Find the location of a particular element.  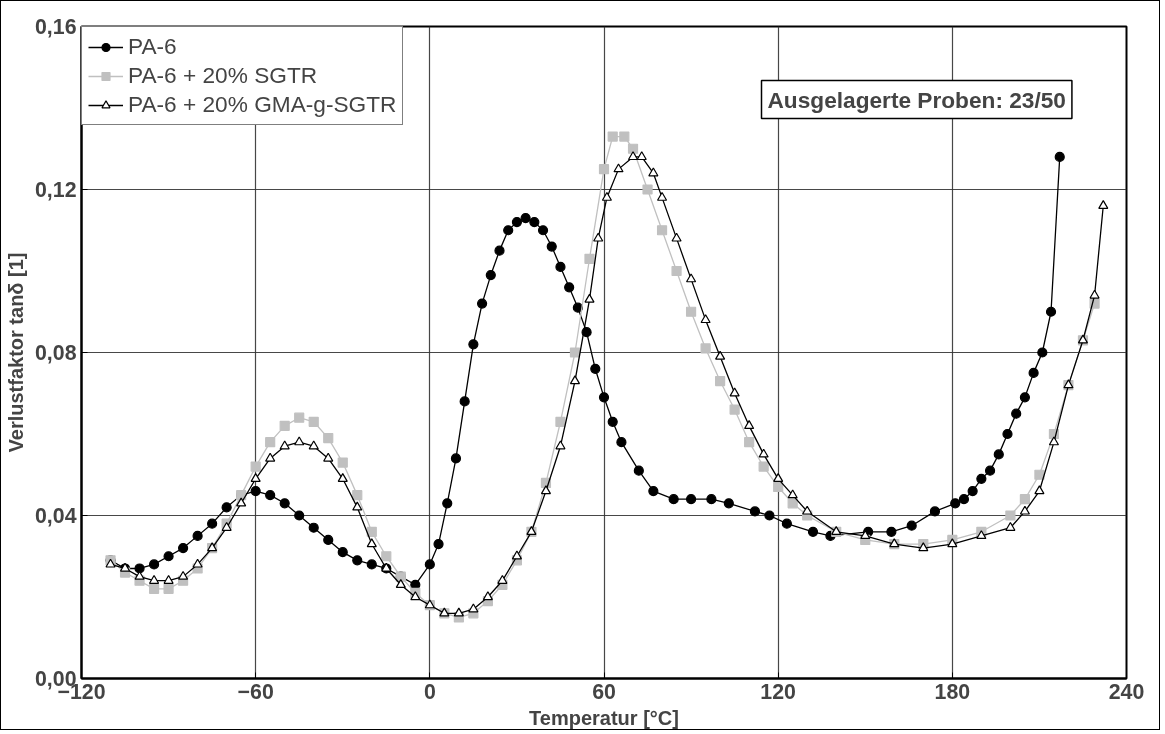

x-tick-label: 60 is located at coordinates (604, 691).